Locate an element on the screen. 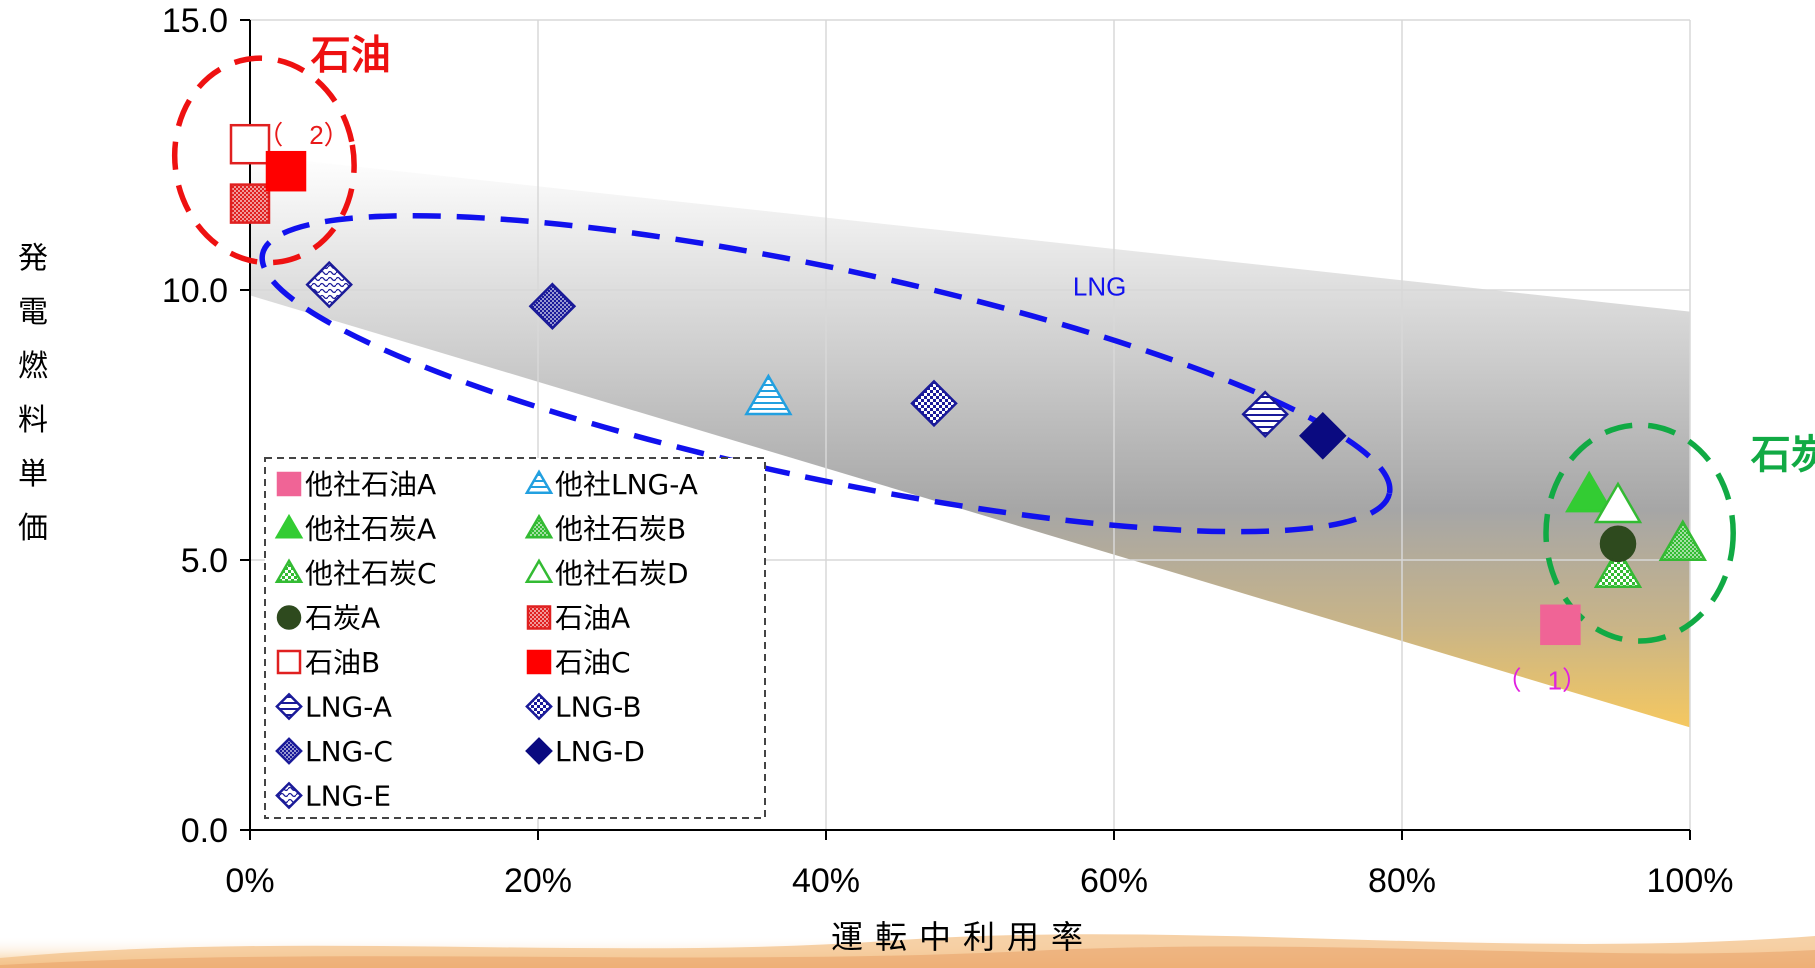  x-tick-label: 80% is located at coordinates (1402, 881).